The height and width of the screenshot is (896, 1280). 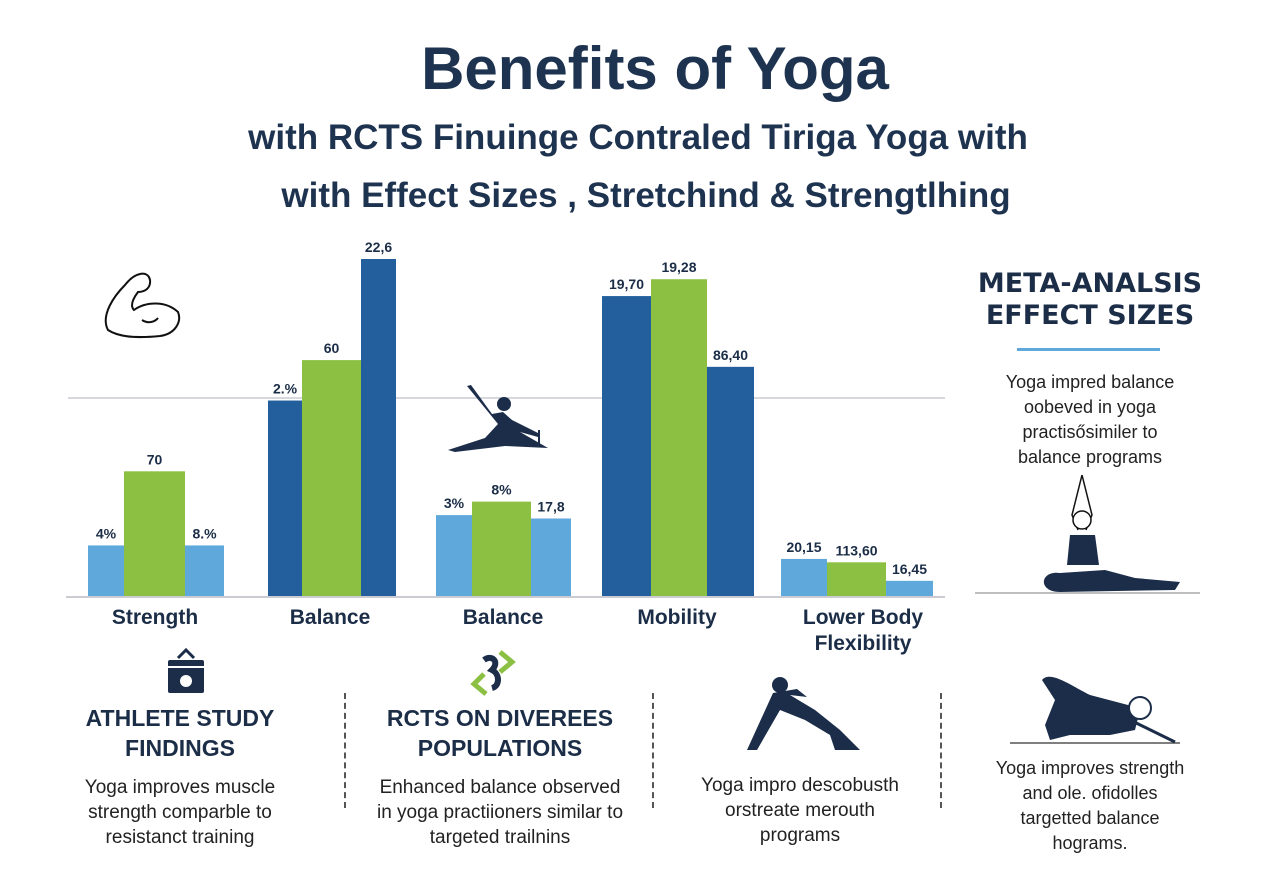 What do you see at coordinates (1090, 457) in the screenshot?
I see `text-line: balance programs` at bounding box center [1090, 457].